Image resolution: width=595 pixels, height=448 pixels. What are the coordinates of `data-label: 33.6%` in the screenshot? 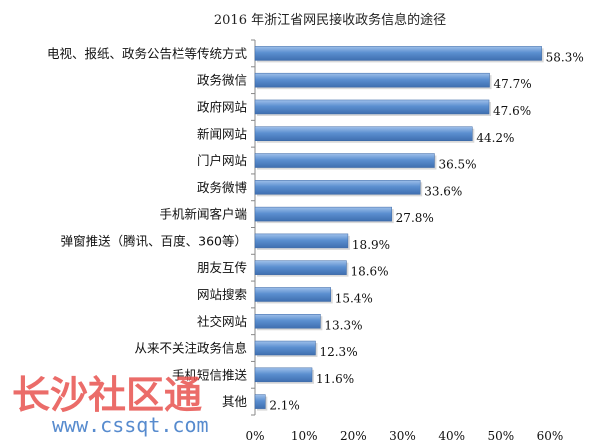 It's located at (443, 191).